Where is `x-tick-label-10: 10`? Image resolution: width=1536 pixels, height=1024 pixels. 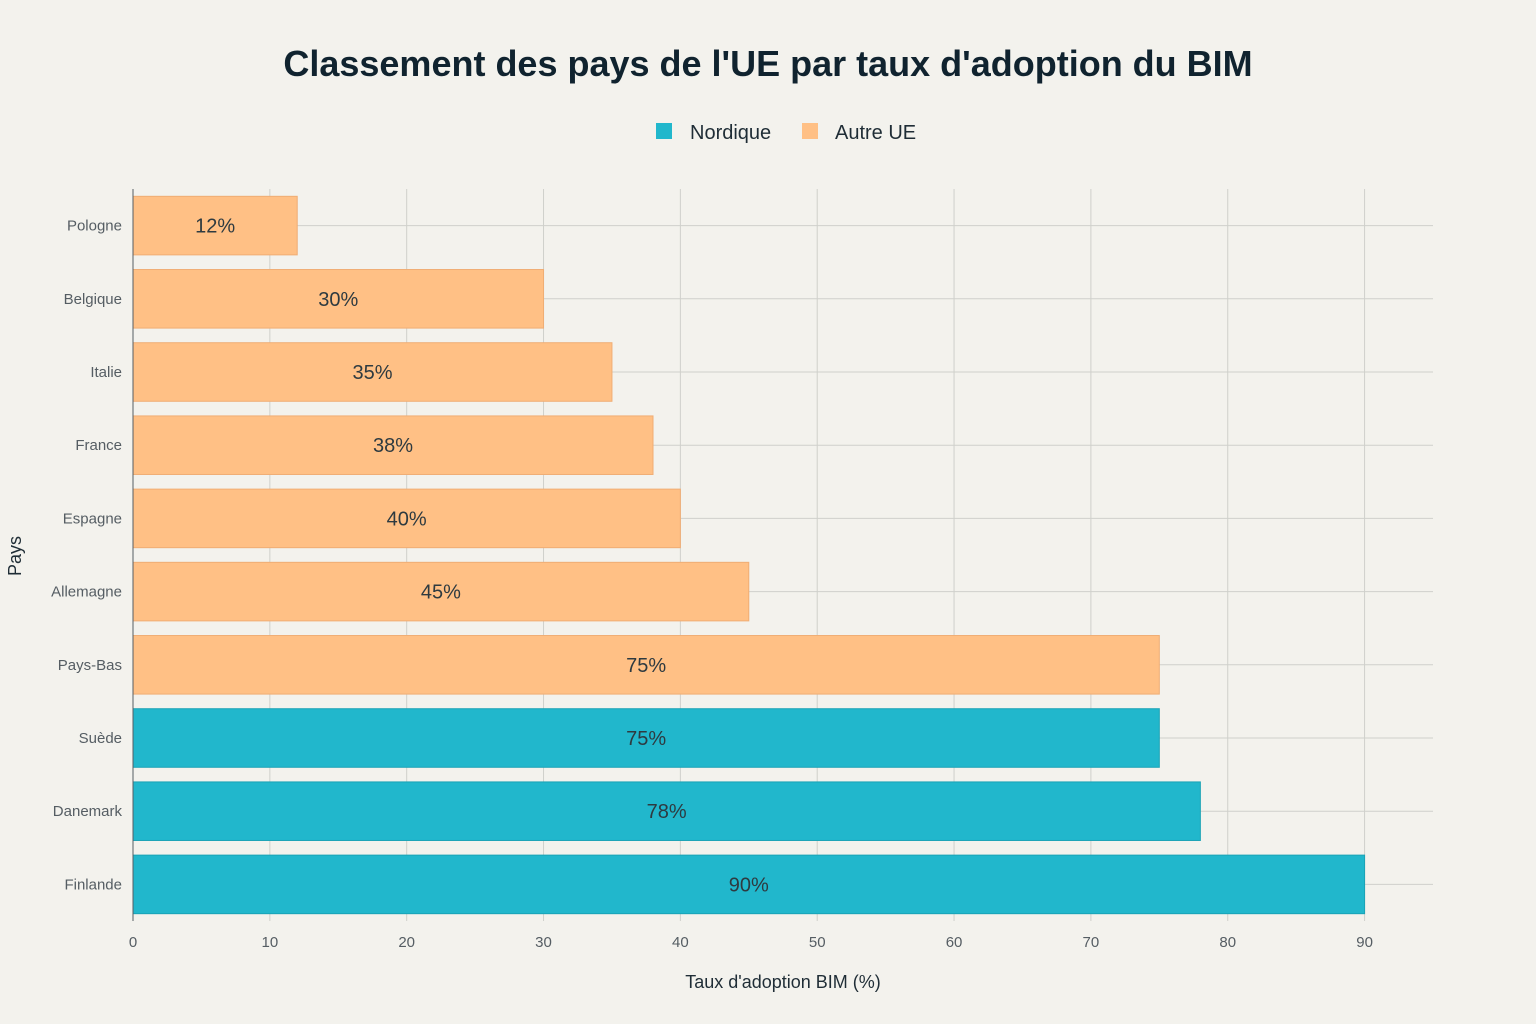 x-tick-label-10: 10 is located at coordinates (269, 942).